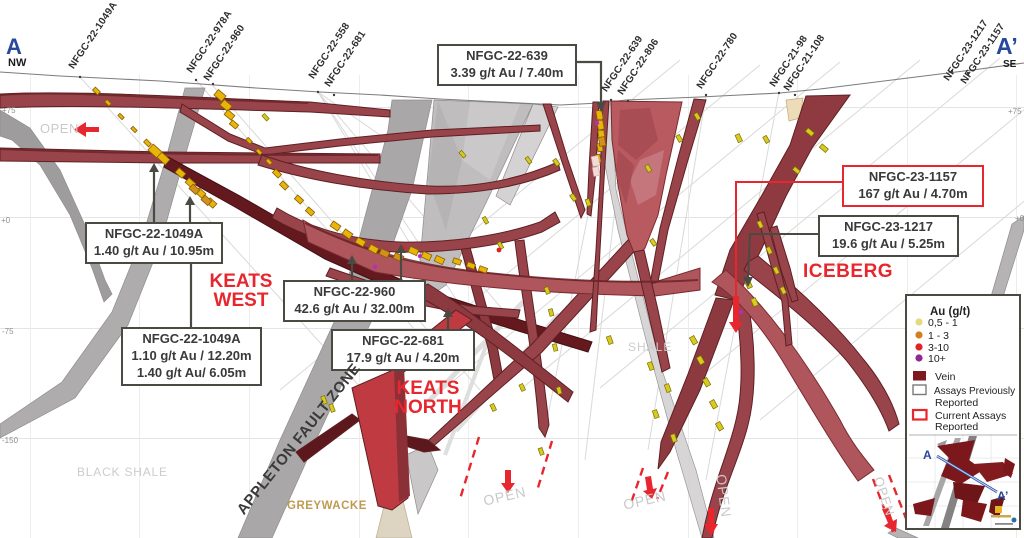 The width and height of the screenshot is (1024, 538). I want to click on svg-text: 1 - 3, so click(938, 336).